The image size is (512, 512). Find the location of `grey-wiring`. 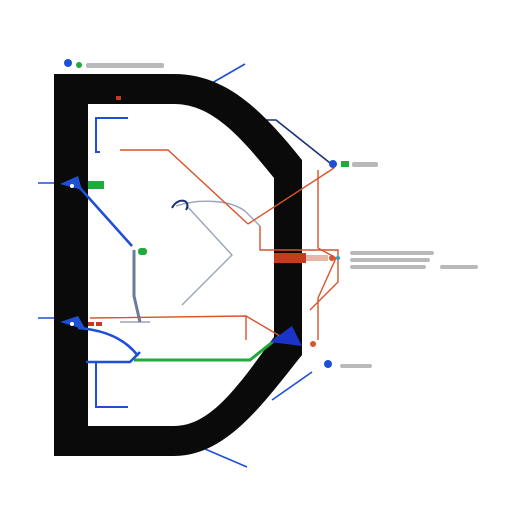

grey-wiring is located at coordinates (190, 261).